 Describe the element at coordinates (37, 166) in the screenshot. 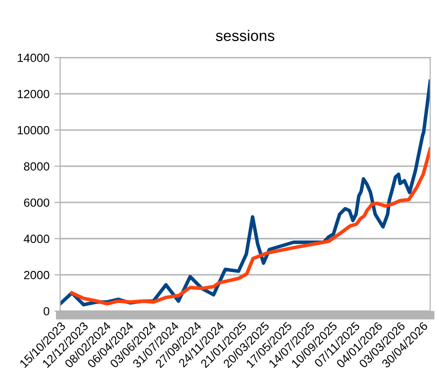

I see `y-tick-label: 8000` at that location.